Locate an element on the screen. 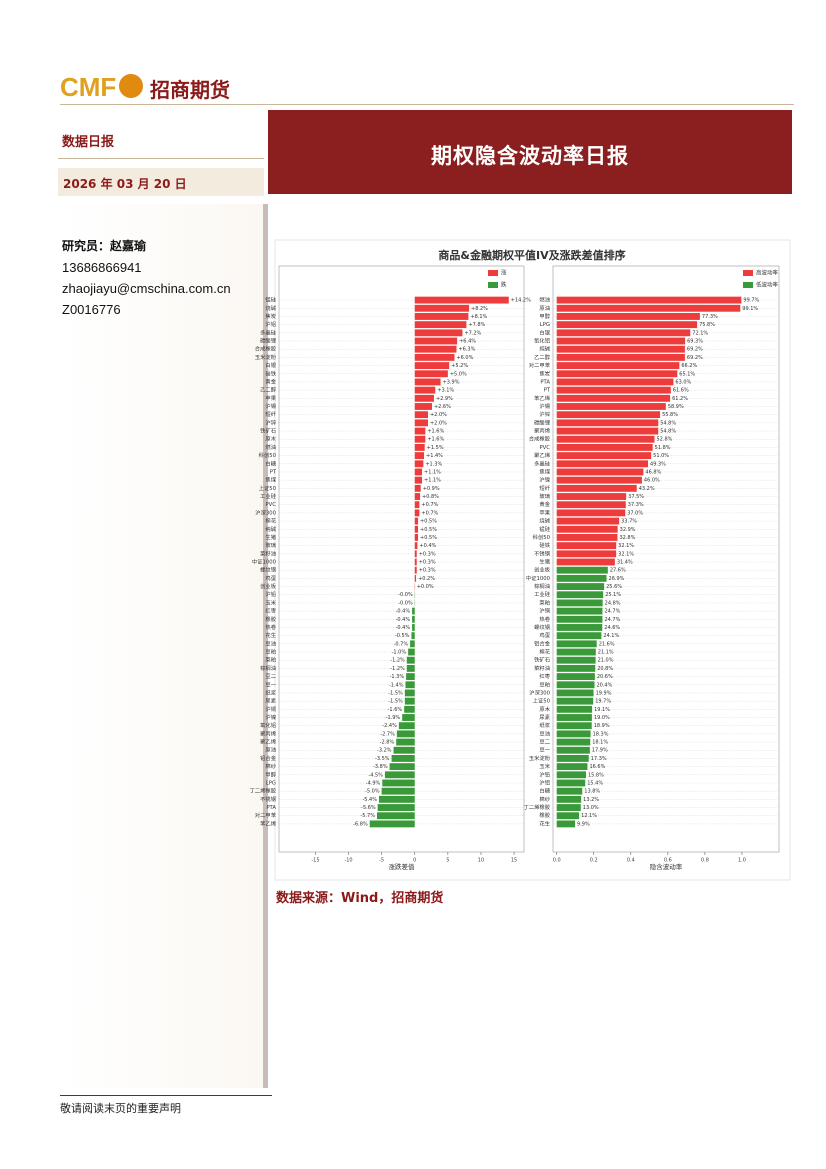 The height and width of the screenshot is (1169, 826). y-tick-label: LPG is located at coordinates (545, 325).